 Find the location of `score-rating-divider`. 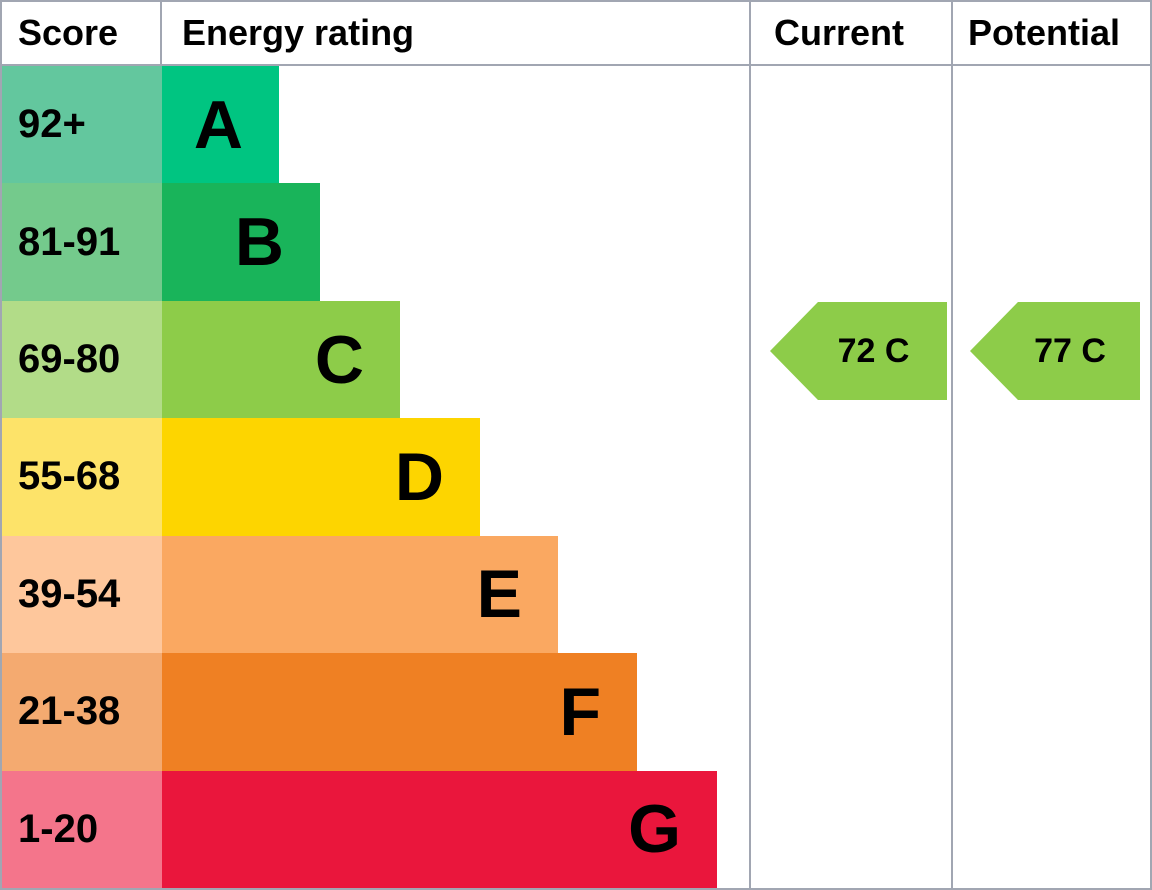

score-rating-divider is located at coordinates (161, 33).